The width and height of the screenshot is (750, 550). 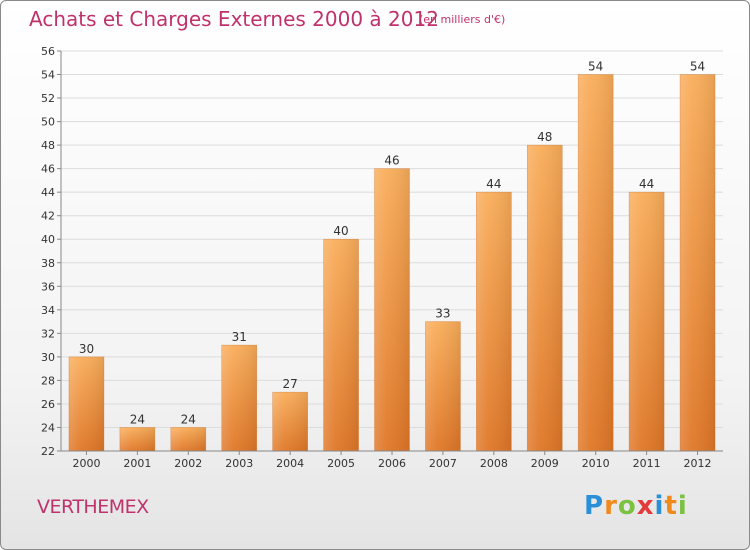 I want to click on y-tick-label: 42, so click(x=48, y=216).